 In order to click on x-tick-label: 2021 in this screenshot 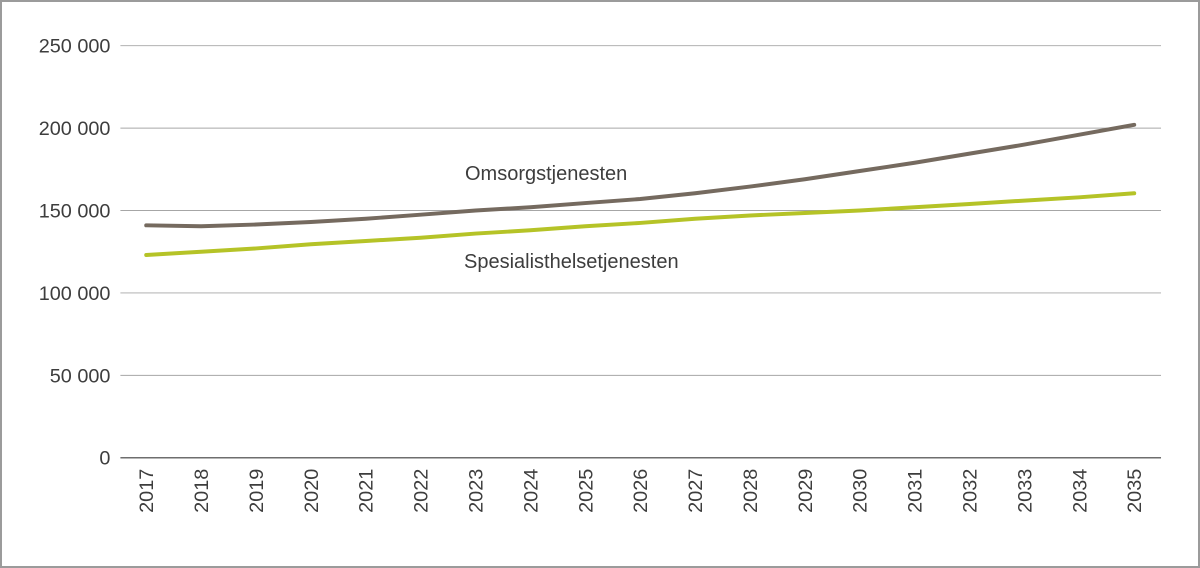, I will do `click(367, 491)`.